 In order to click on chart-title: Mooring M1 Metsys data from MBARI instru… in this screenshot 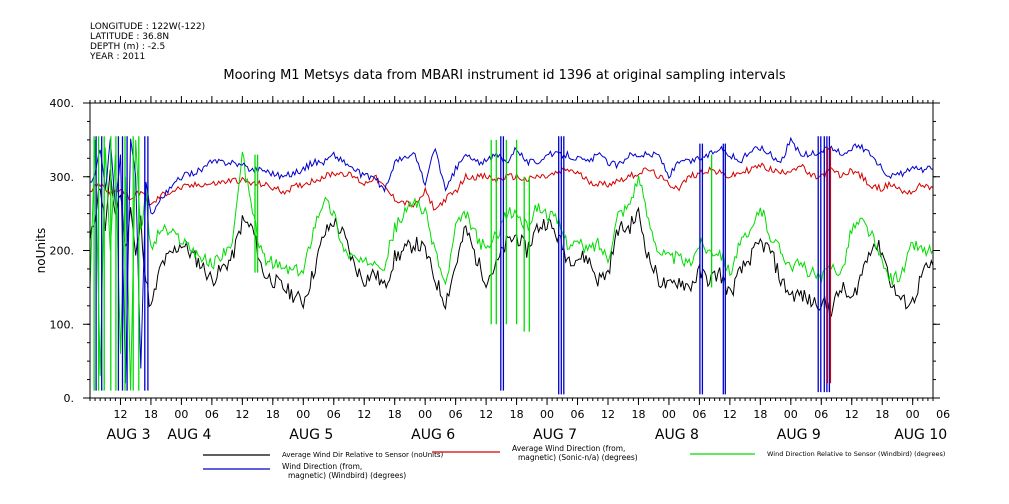, I will do `click(504, 75)`.